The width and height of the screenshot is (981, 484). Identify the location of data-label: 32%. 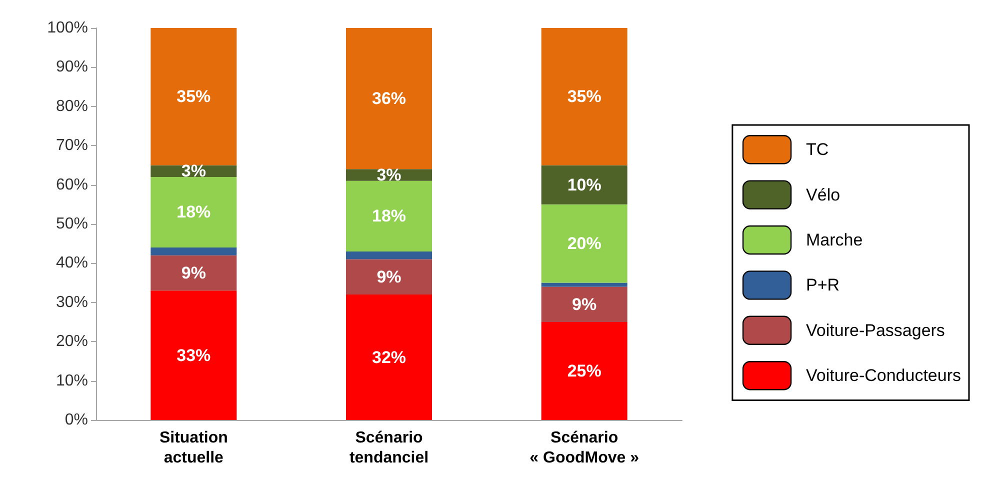
(389, 357).